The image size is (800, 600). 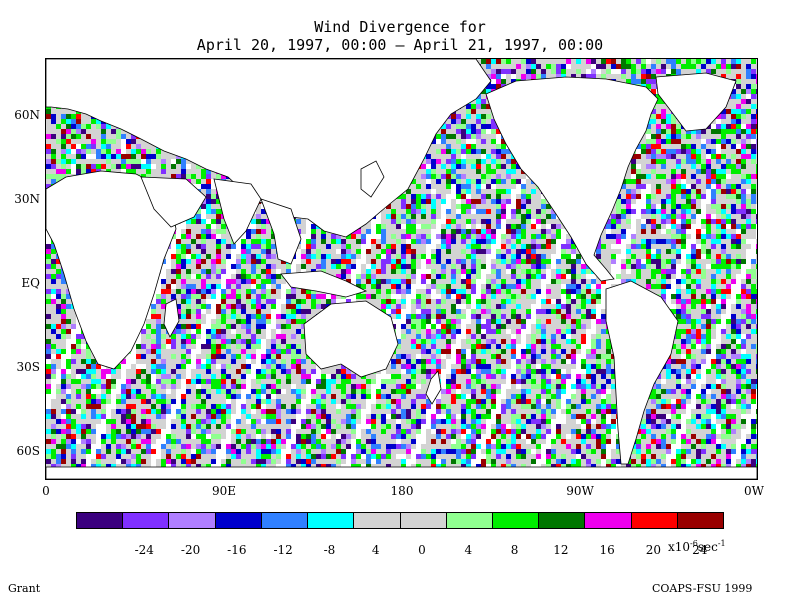 What do you see at coordinates (422, 550) in the screenshot?
I see `colorbar-tick-label: 0` at bounding box center [422, 550].